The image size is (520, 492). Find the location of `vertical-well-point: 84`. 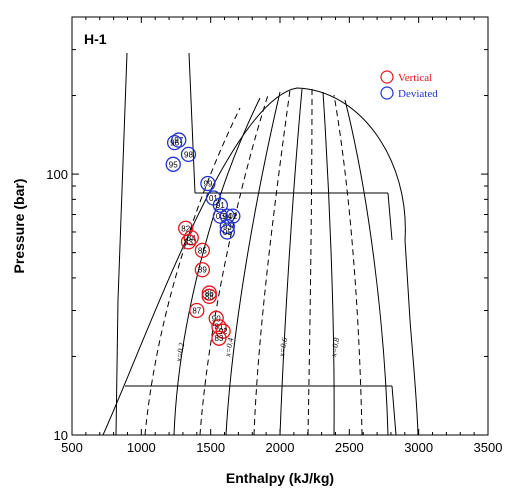

vertical-well-point: 84 is located at coordinates (191, 238).